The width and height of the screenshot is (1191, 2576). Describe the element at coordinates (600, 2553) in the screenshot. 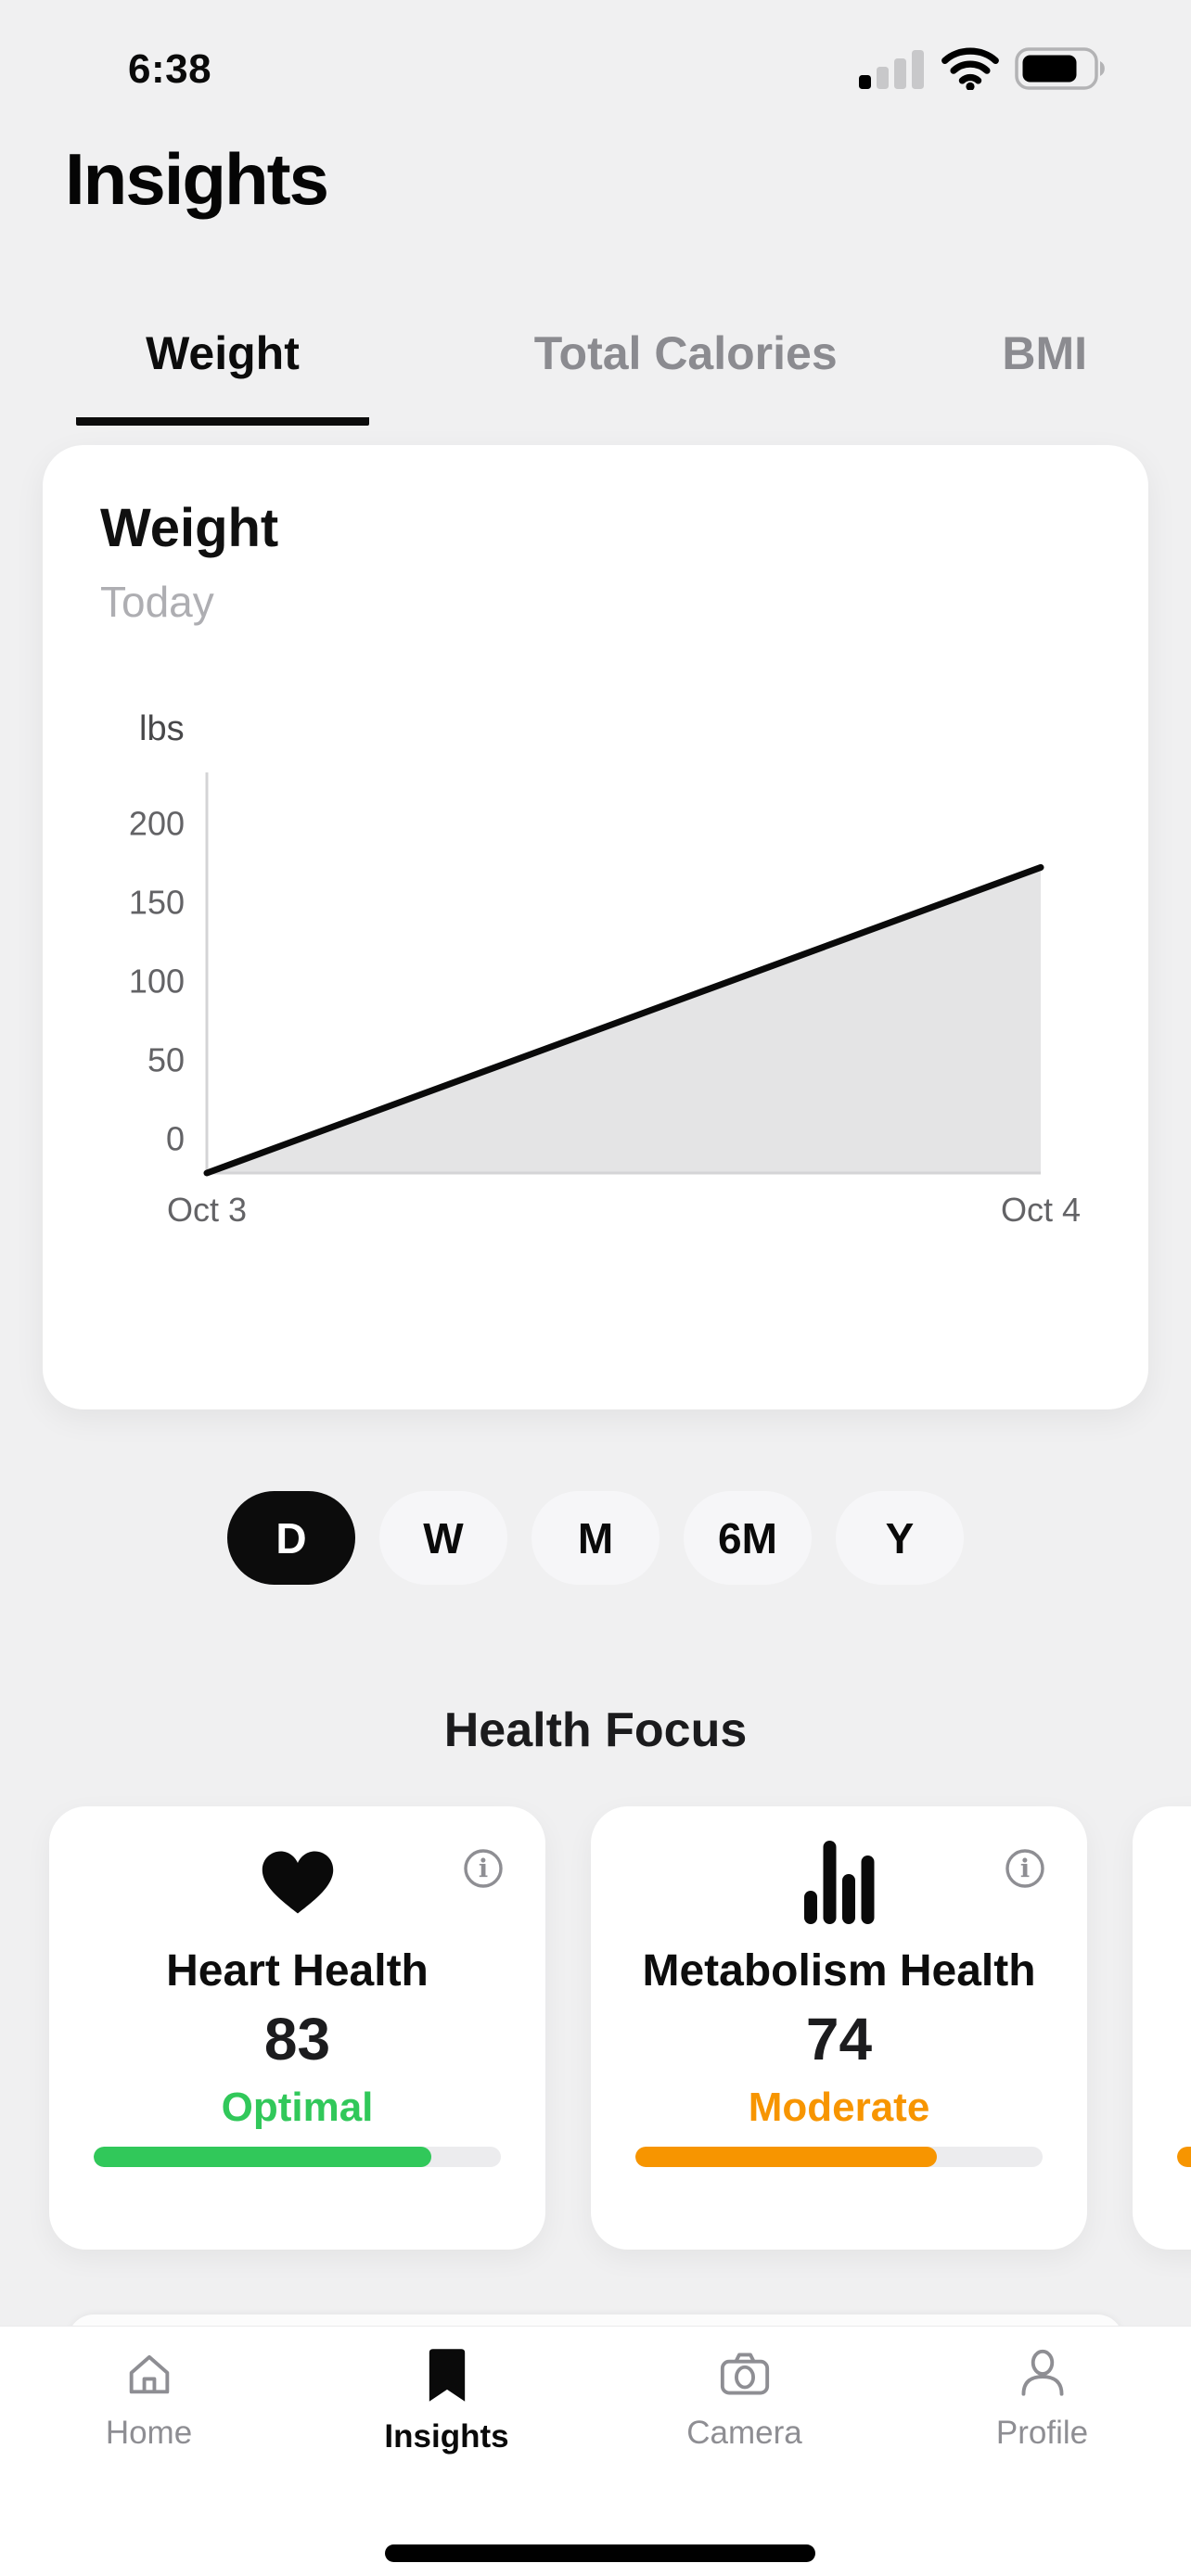

I see `home-indicator` at that location.